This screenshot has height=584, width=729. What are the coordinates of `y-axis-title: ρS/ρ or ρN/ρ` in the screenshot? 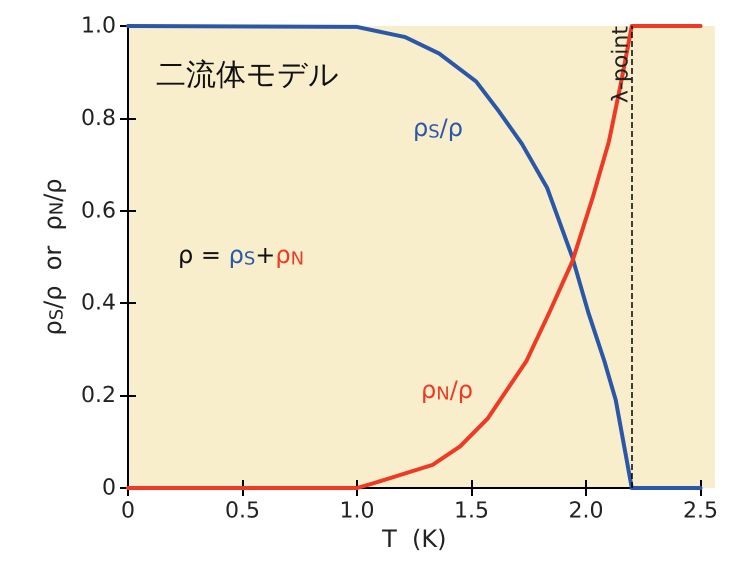 It's located at (53, 257).